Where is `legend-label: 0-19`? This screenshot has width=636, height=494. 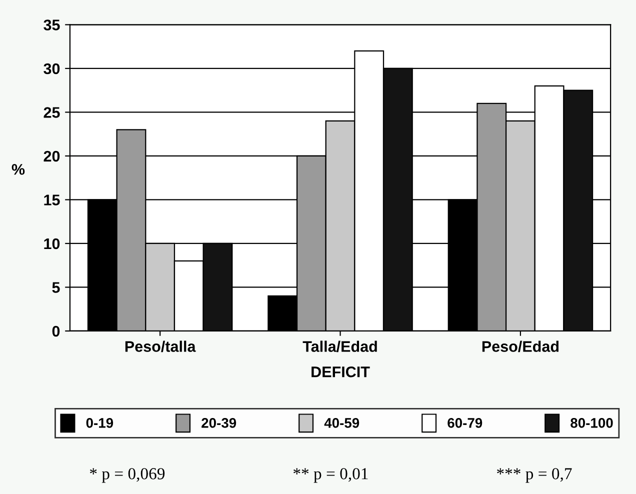 legend-label: 0-19 is located at coordinates (100, 423).